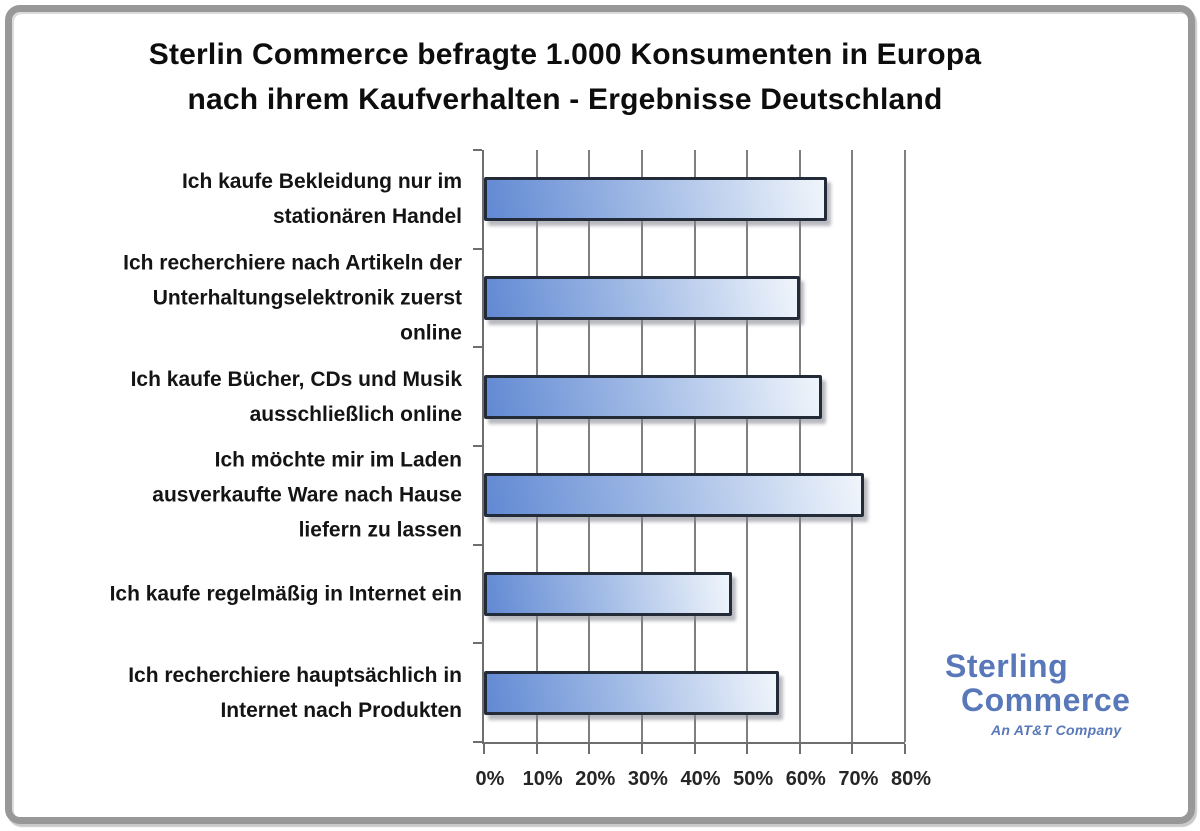 Image resolution: width=1200 pixels, height=831 pixels. I want to click on category-label-line: ausverkaufte Ware nach Hause, so click(307, 495).